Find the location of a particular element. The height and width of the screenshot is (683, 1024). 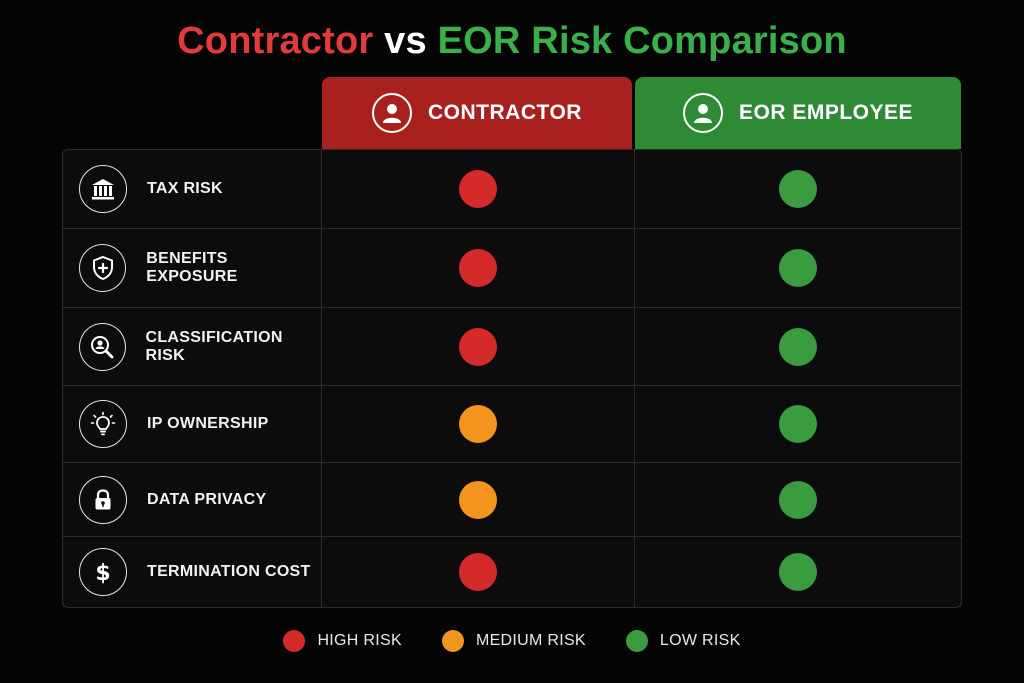

row-label: IP OWNERSHIP is located at coordinates (208, 423).